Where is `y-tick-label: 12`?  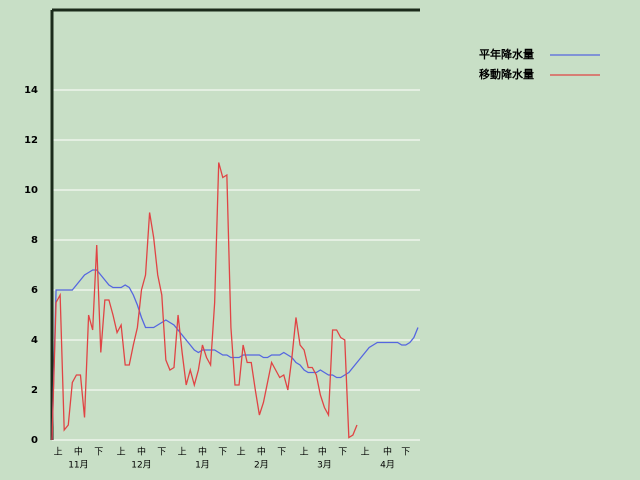 y-tick-label: 12 is located at coordinates (31, 140).